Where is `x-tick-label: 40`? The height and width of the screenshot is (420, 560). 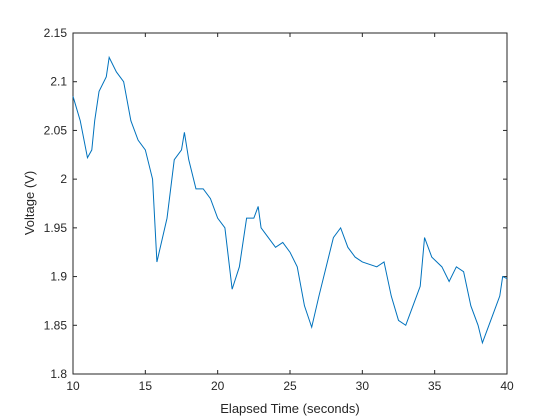
x-tick-label: 40 is located at coordinates (507, 386).